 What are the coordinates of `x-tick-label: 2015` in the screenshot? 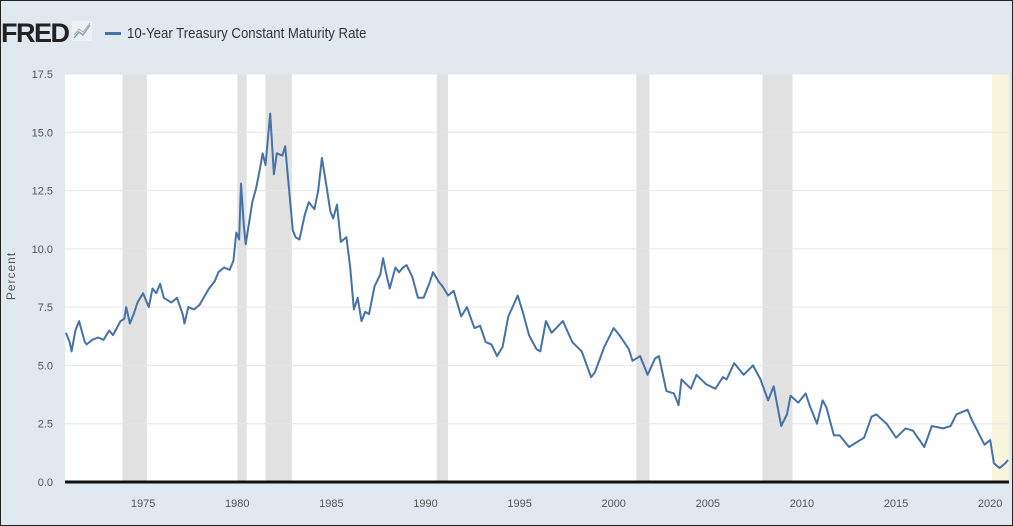 It's located at (896, 504).